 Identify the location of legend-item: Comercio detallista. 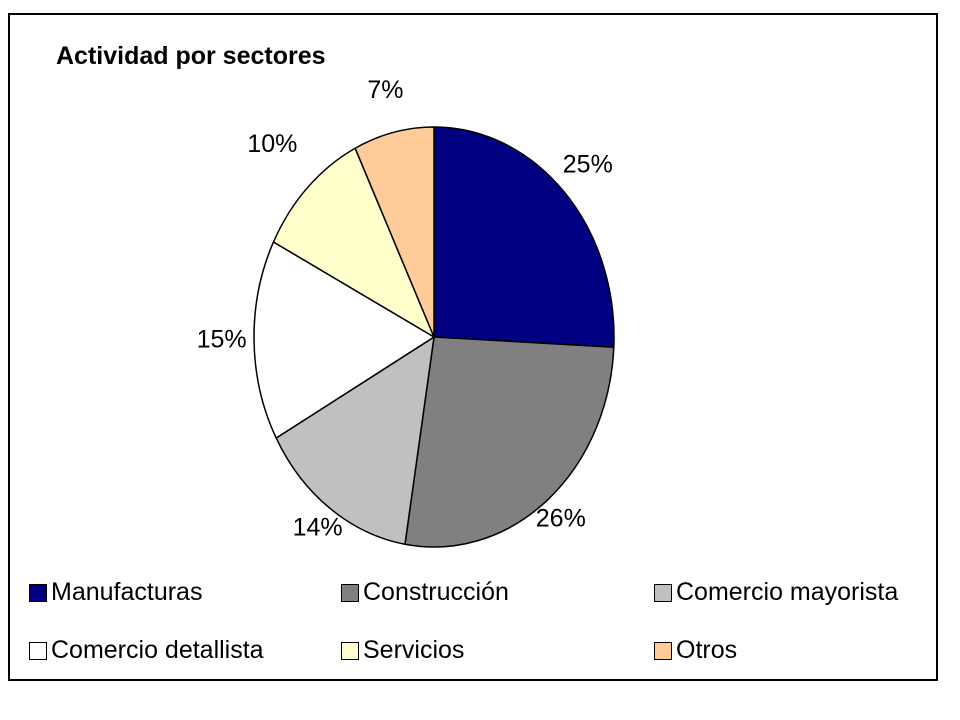
(146, 650).